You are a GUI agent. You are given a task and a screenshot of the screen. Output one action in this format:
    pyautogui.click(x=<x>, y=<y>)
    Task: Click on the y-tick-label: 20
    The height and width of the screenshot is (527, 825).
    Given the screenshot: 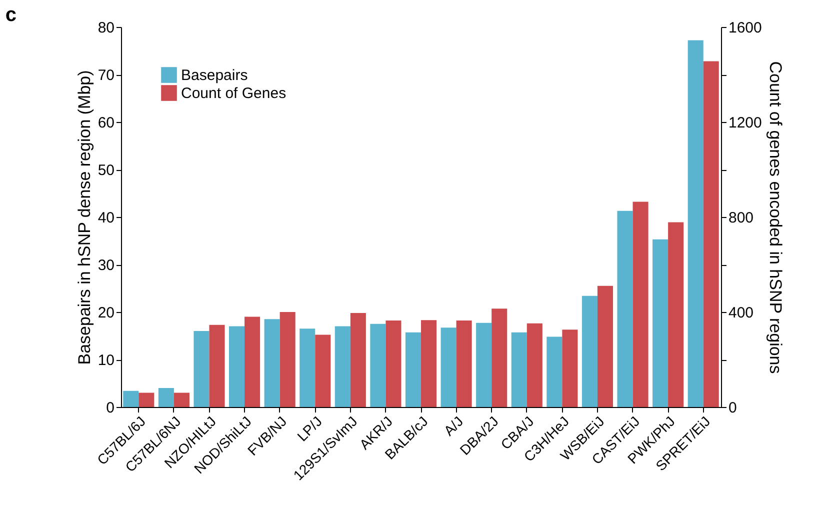 What is the action you would take?
    pyautogui.click(x=106, y=313)
    